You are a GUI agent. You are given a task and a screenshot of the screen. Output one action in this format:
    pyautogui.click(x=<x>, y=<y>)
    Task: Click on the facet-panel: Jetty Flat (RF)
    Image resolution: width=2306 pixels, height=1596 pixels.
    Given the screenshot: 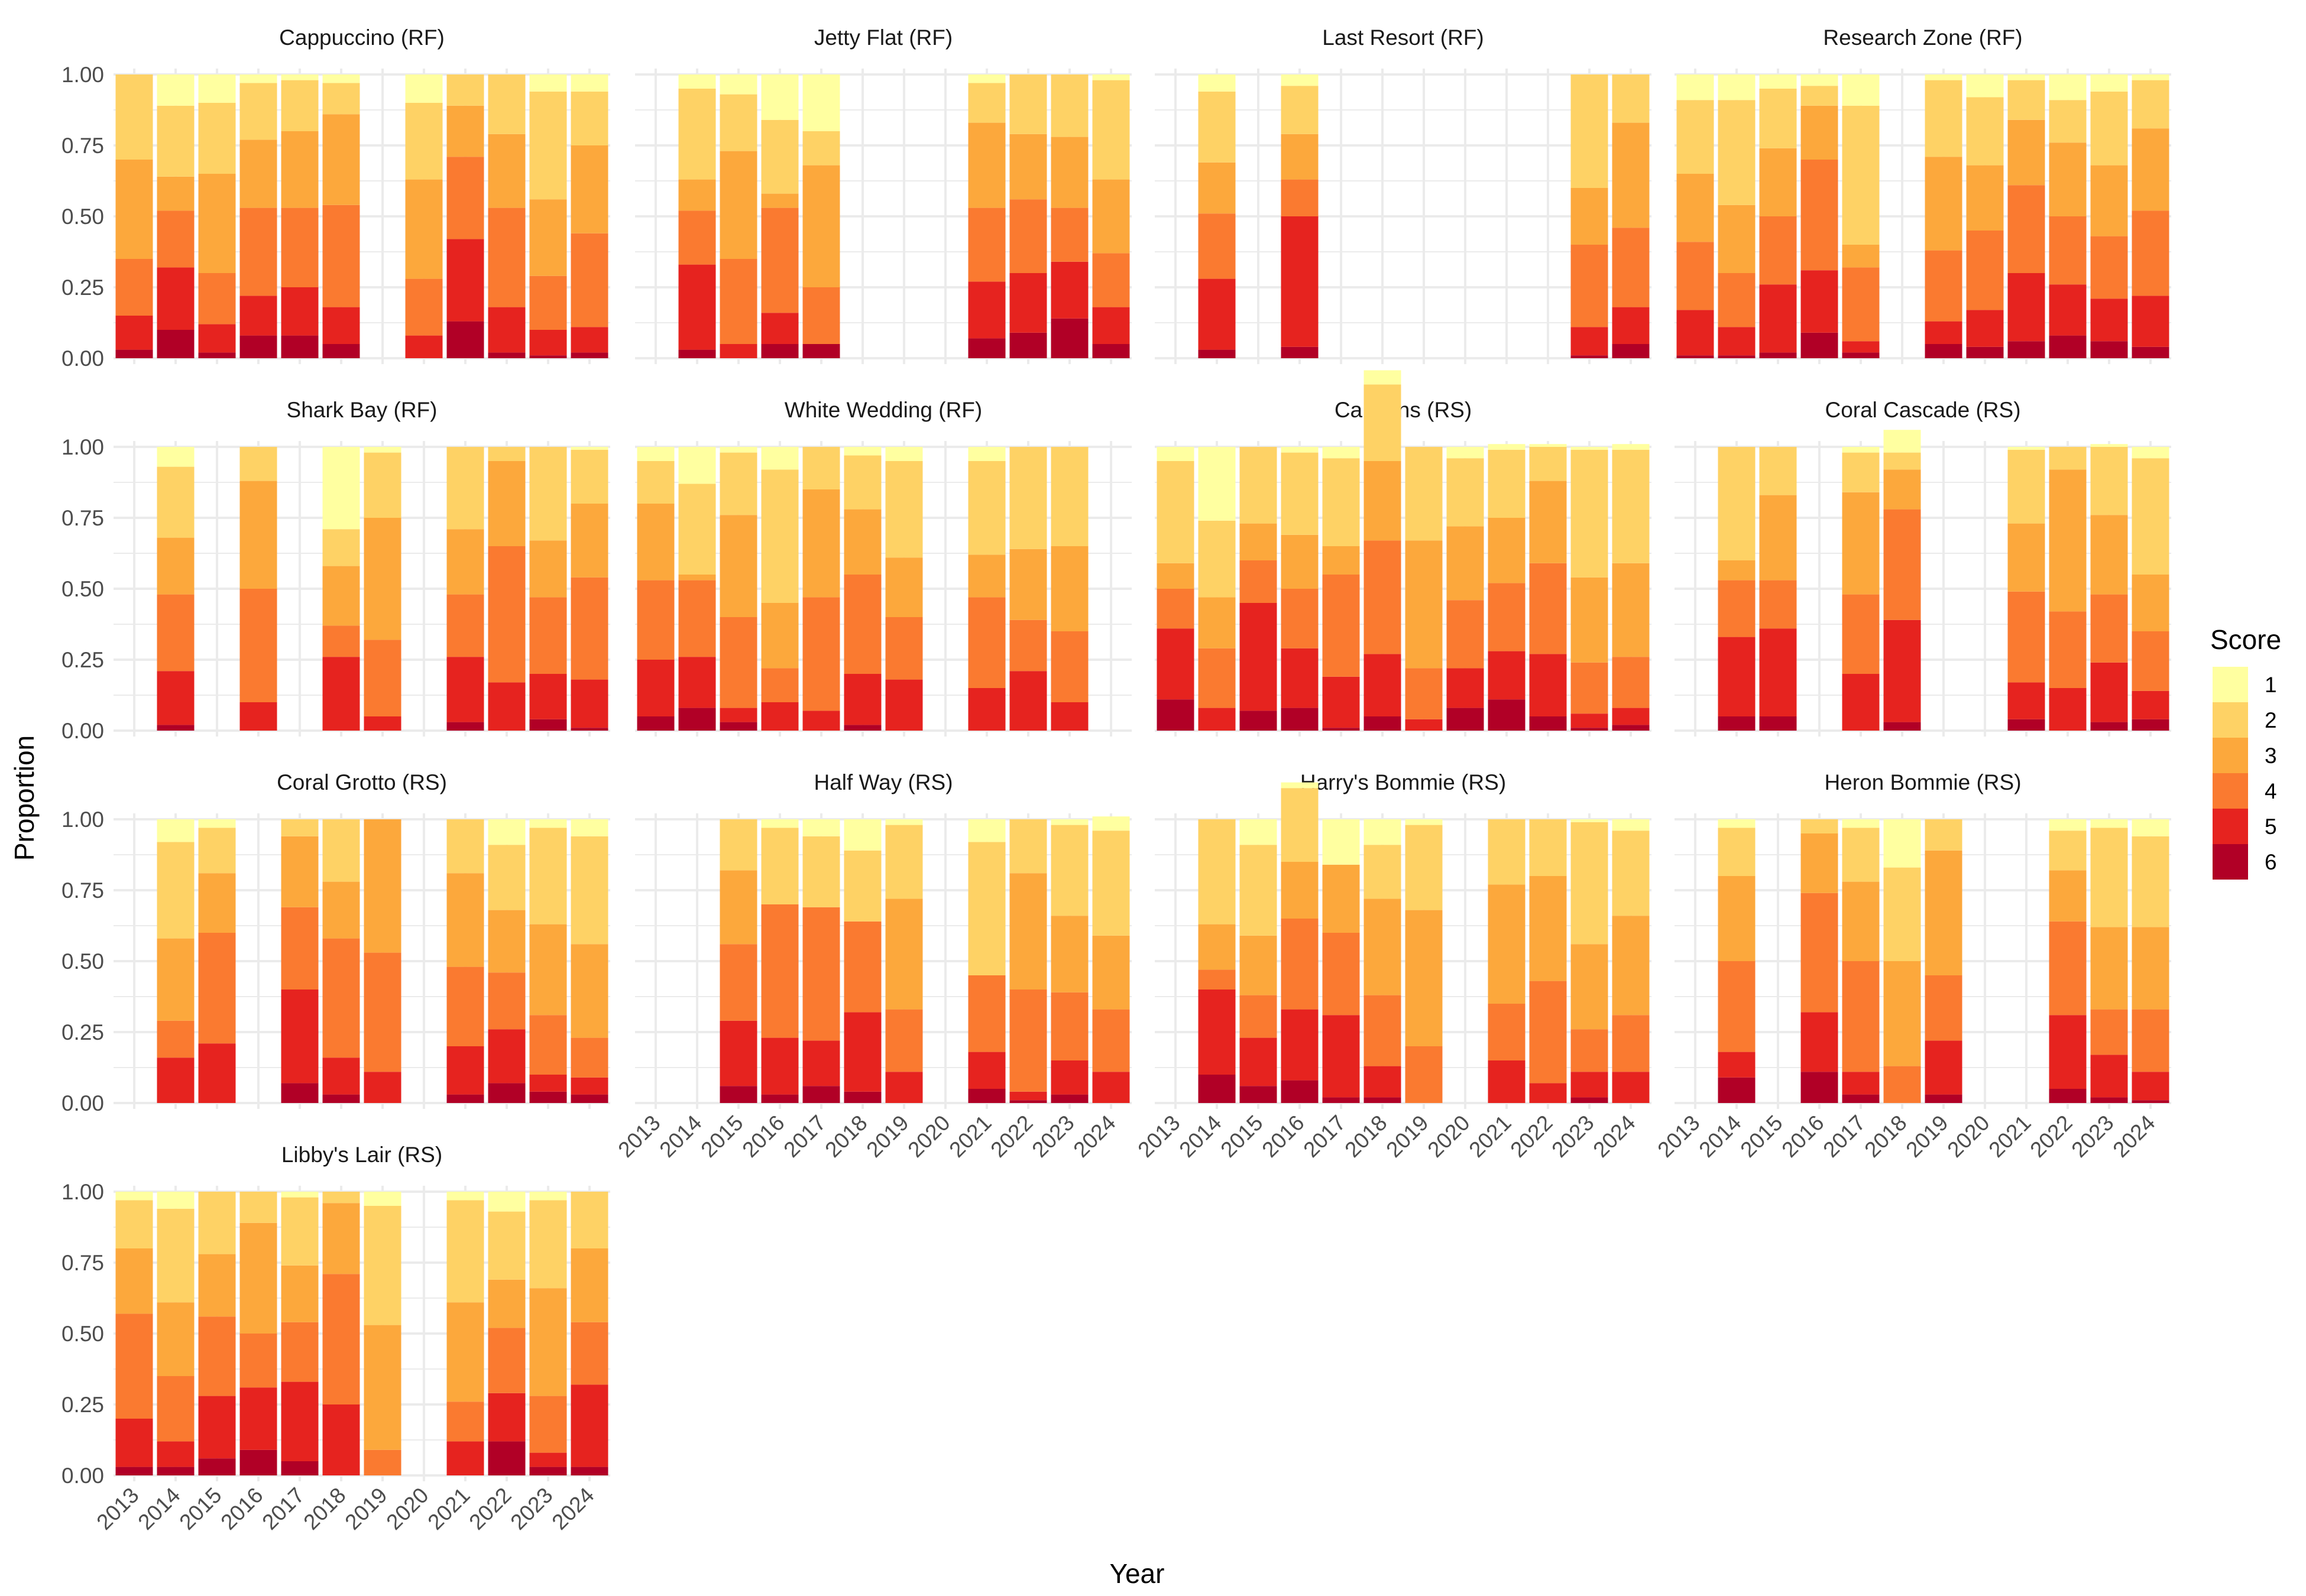 What is the action you would take?
    pyautogui.click(x=883, y=194)
    